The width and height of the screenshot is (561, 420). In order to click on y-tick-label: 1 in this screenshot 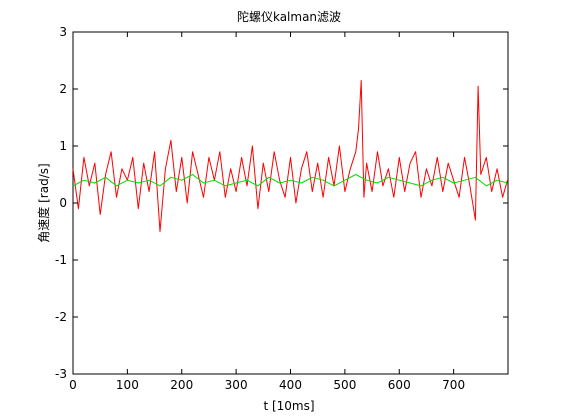, I will do `click(63, 146)`.